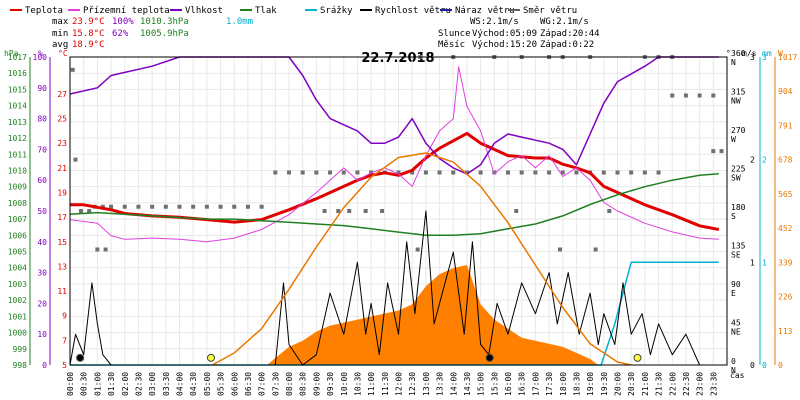 Image resolution: width=800 pixels, height=400 pixels. I want to click on tick-humidity: 80, so click(42, 119).